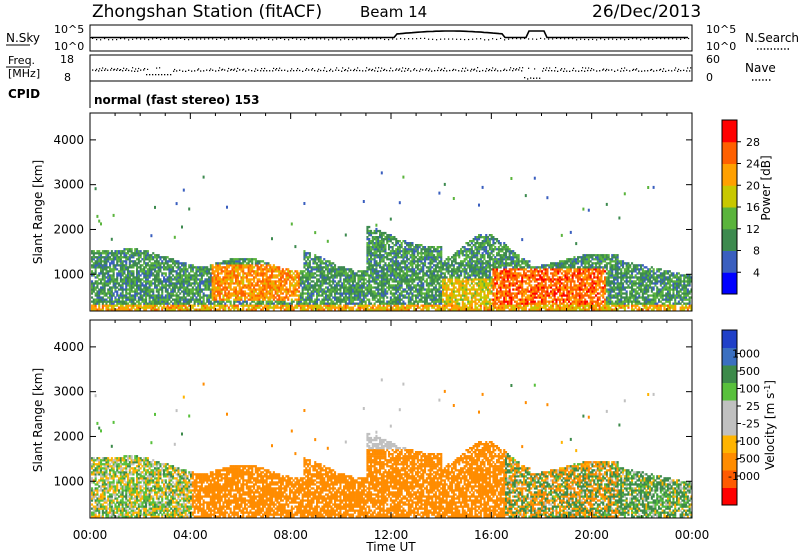 This screenshot has height=558, width=800. I want to click on freq-right-tick-bottom: 0, so click(709, 77).